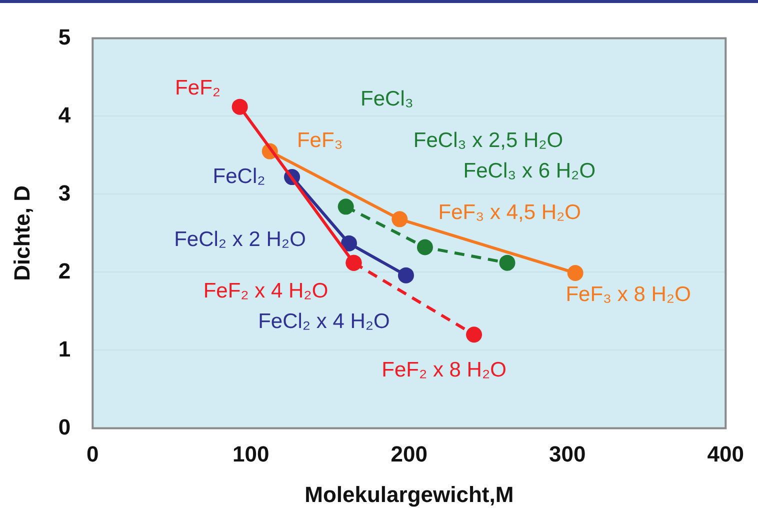 The height and width of the screenshot is (513, 758). Describe the element at coordinates (409, 453) in the screenshot. I see `x-tick-label: 200` at that location.